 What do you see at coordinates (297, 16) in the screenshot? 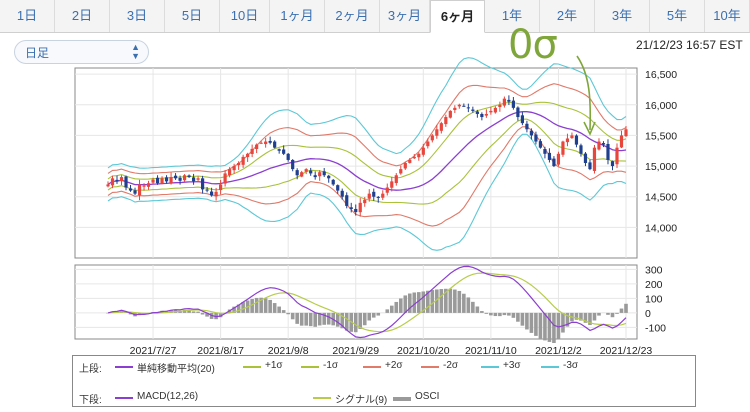
I see `tab-6: 1ヶ月` at bounding box center [297, 16].